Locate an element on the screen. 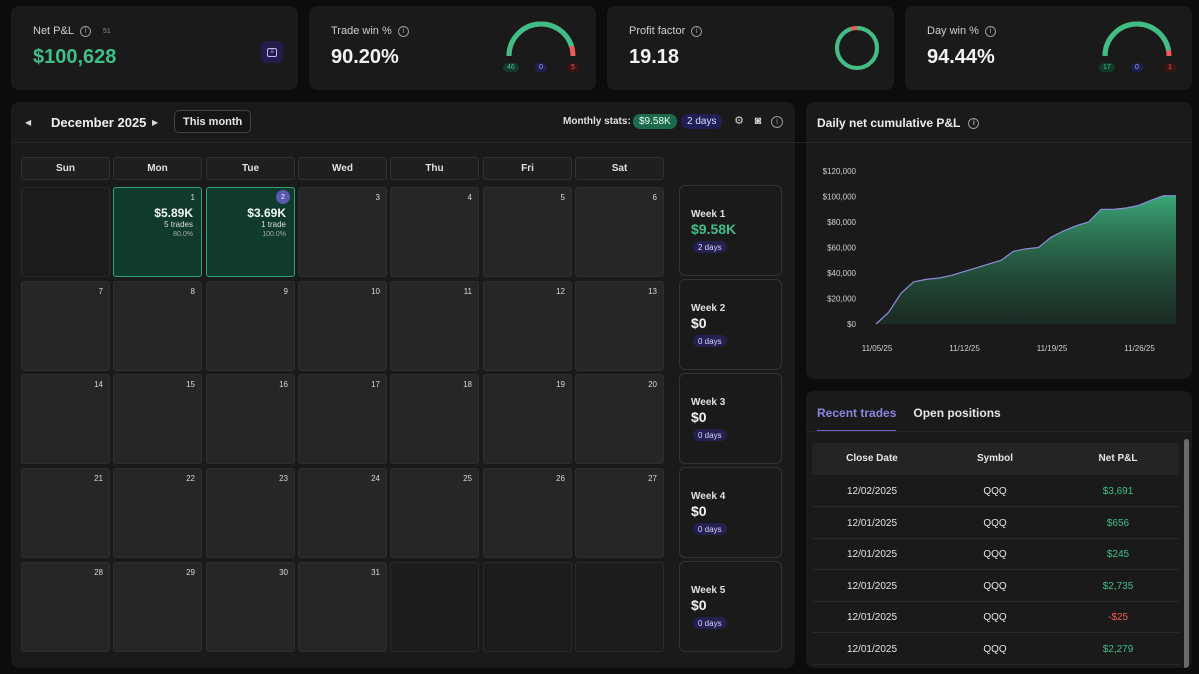 Image resolution: width=1199 pixels, height=674 pixels. table-row: 12/01/2025 QQQ -$25 is located at coordinates (995, 618).